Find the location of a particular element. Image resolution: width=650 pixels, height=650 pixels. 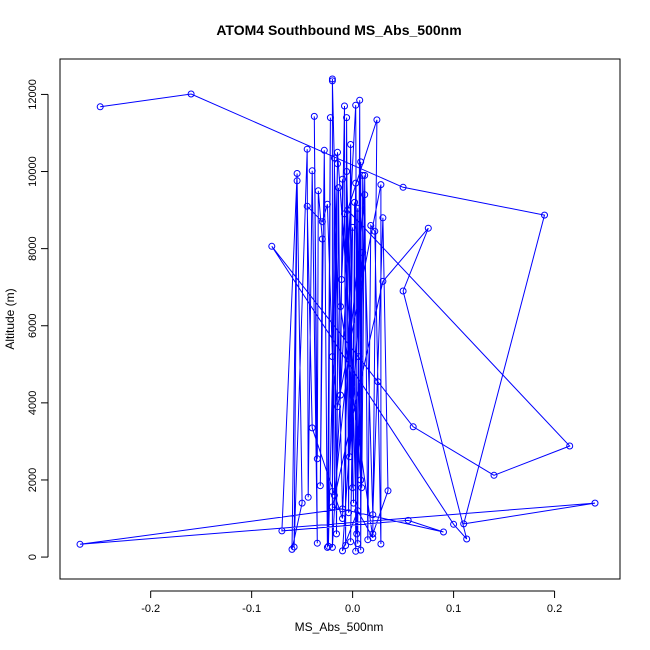

y-tick-label: 4000 is located at coordinates (33, 403).